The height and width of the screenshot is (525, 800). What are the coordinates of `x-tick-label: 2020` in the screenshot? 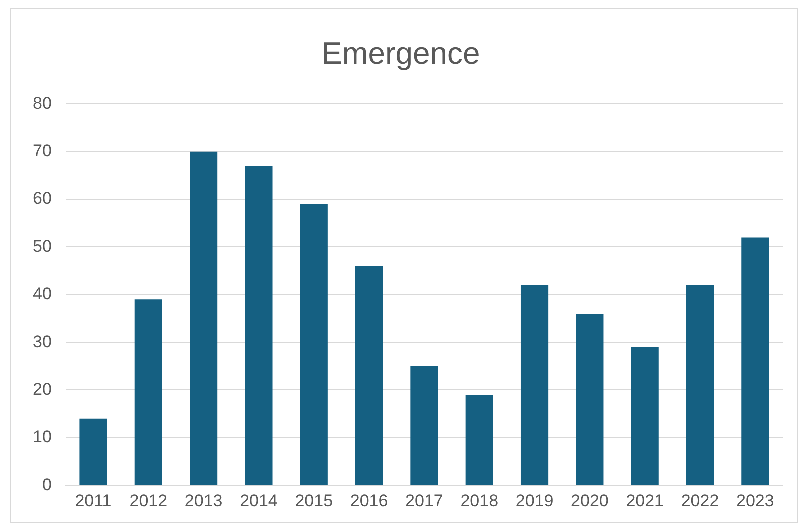 It's located at (590, 500).